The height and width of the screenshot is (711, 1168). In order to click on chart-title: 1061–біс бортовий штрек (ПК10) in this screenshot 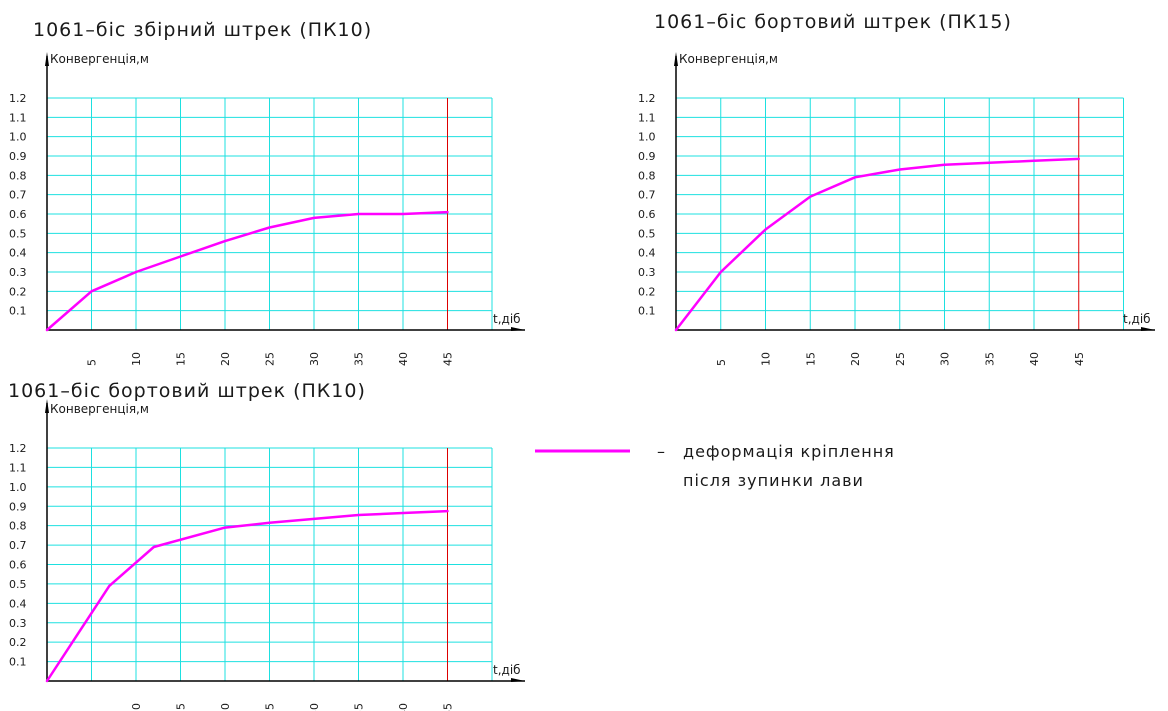, I will do `click(187, 391)`.